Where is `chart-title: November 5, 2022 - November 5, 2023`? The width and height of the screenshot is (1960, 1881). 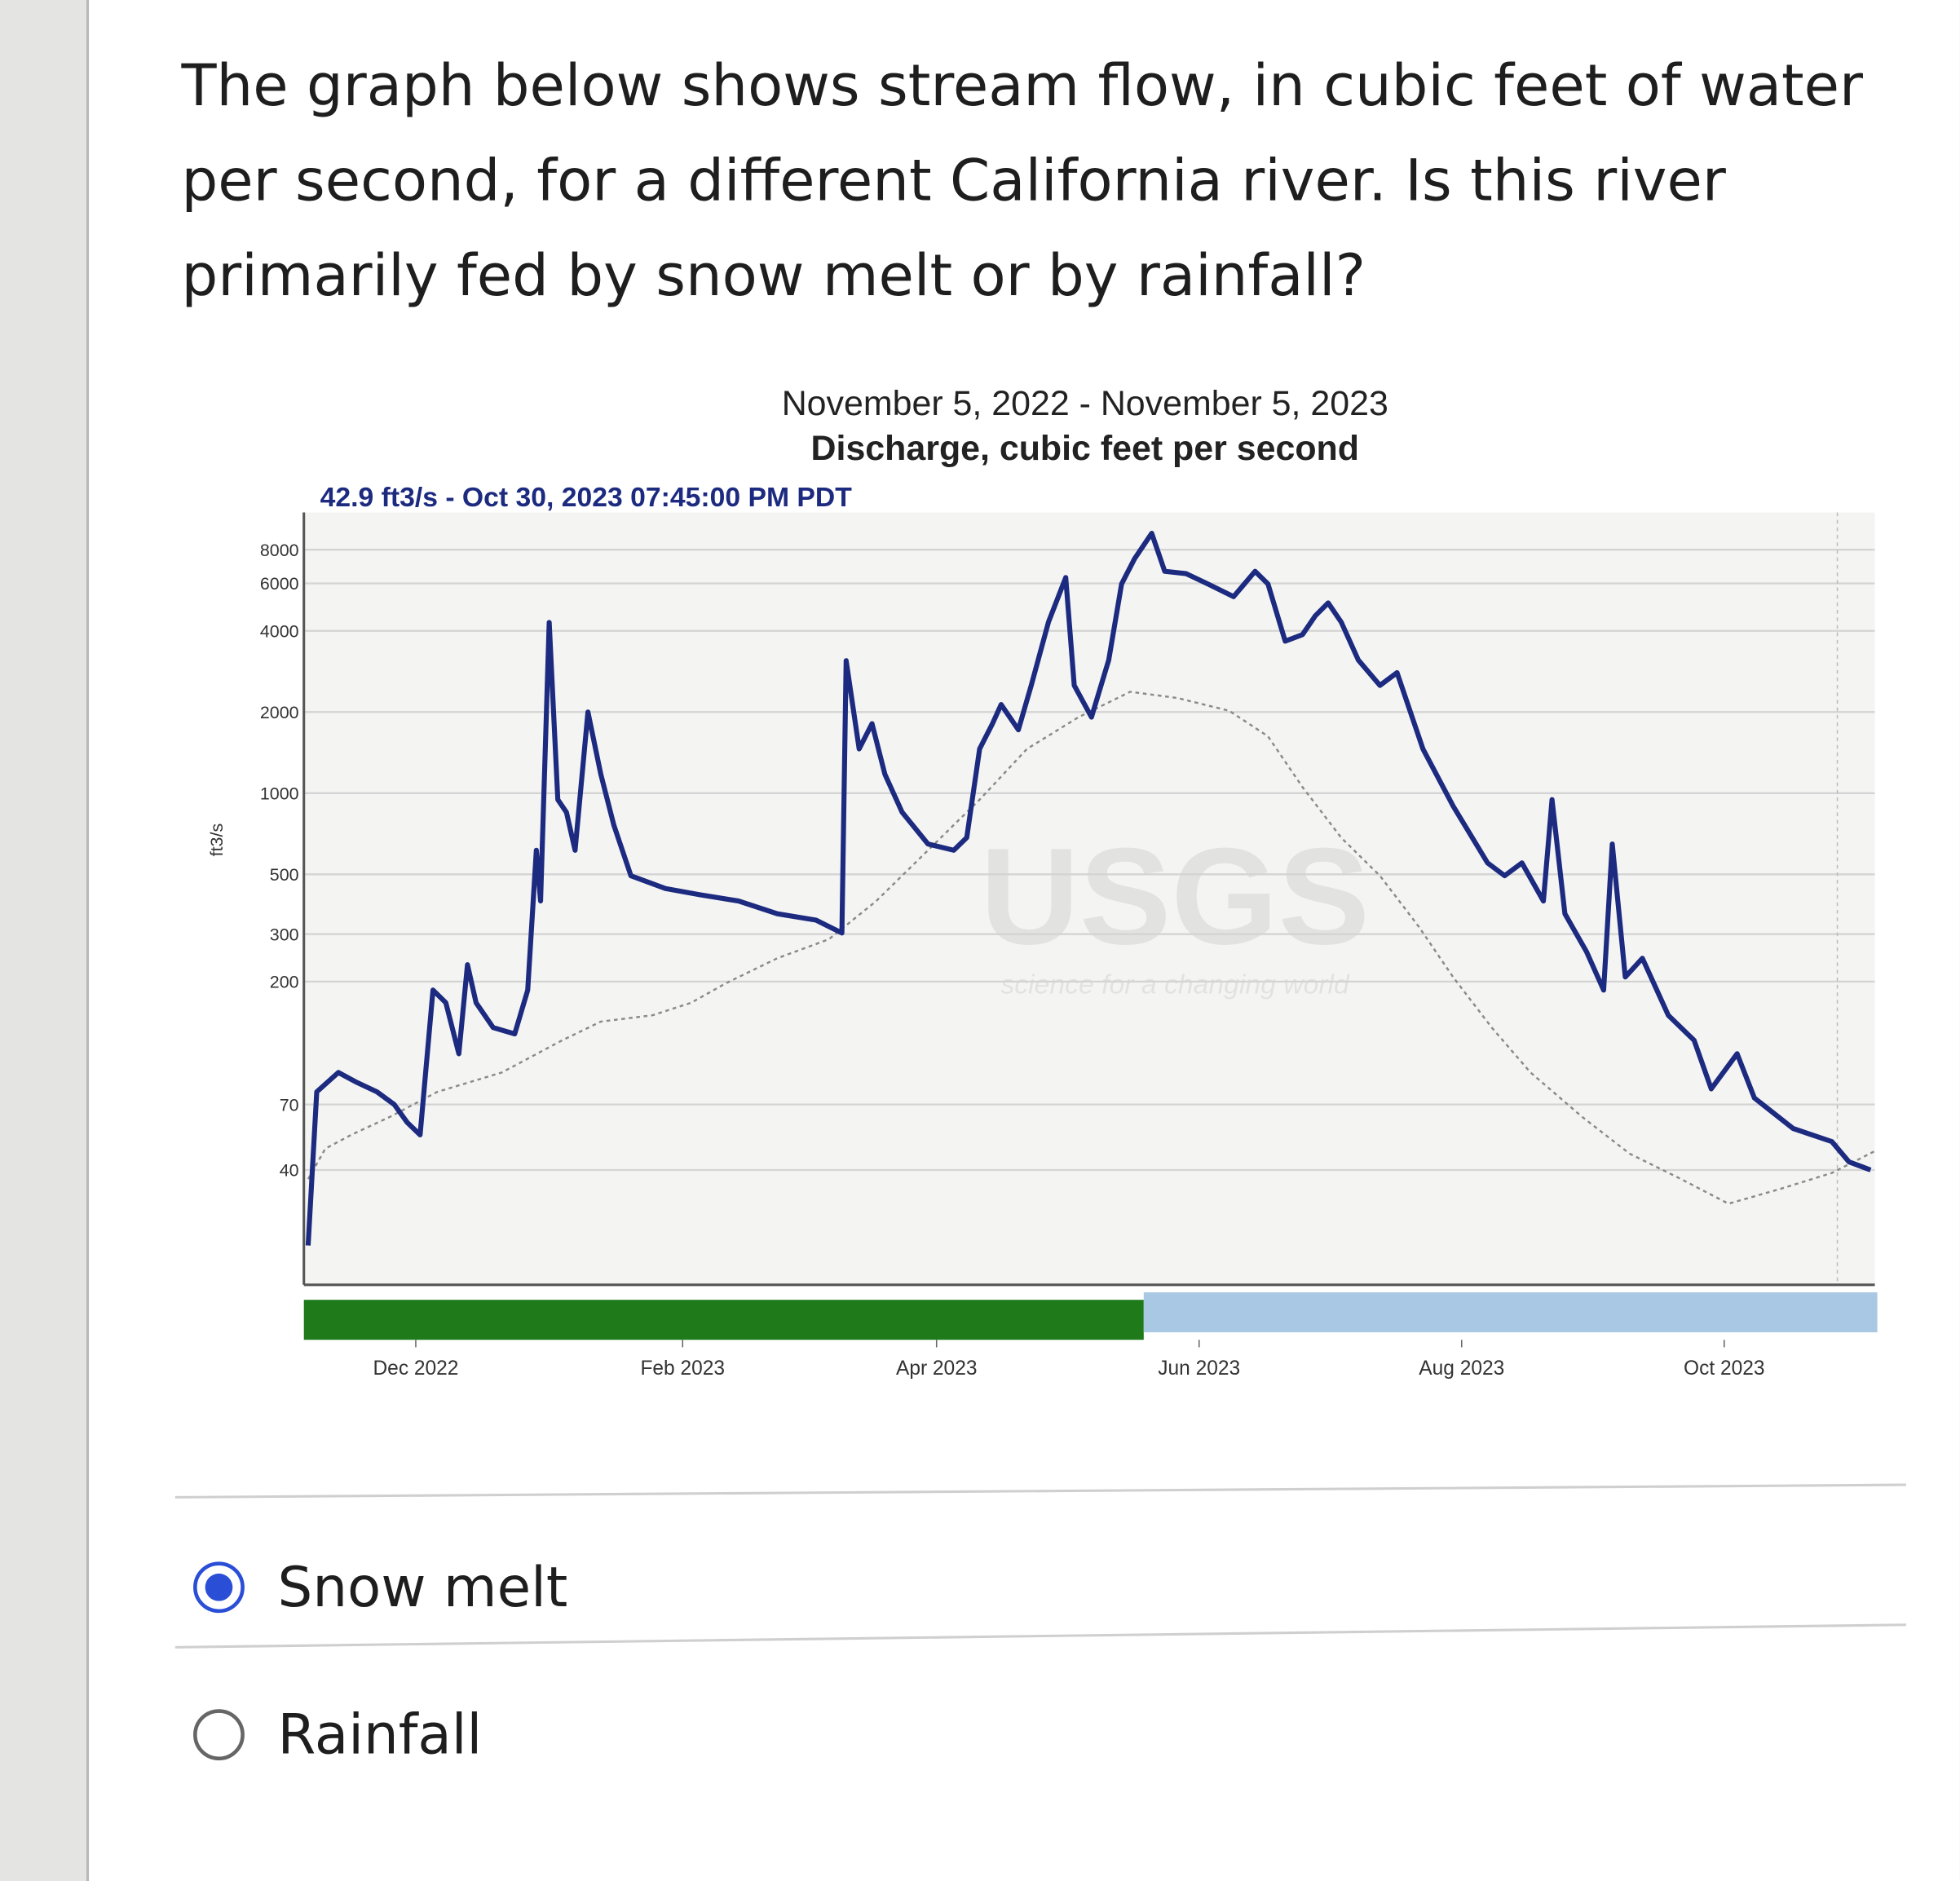 chart-title: November 5, 2022 - November 5, 2023 is located at coordinates (1085, 403).